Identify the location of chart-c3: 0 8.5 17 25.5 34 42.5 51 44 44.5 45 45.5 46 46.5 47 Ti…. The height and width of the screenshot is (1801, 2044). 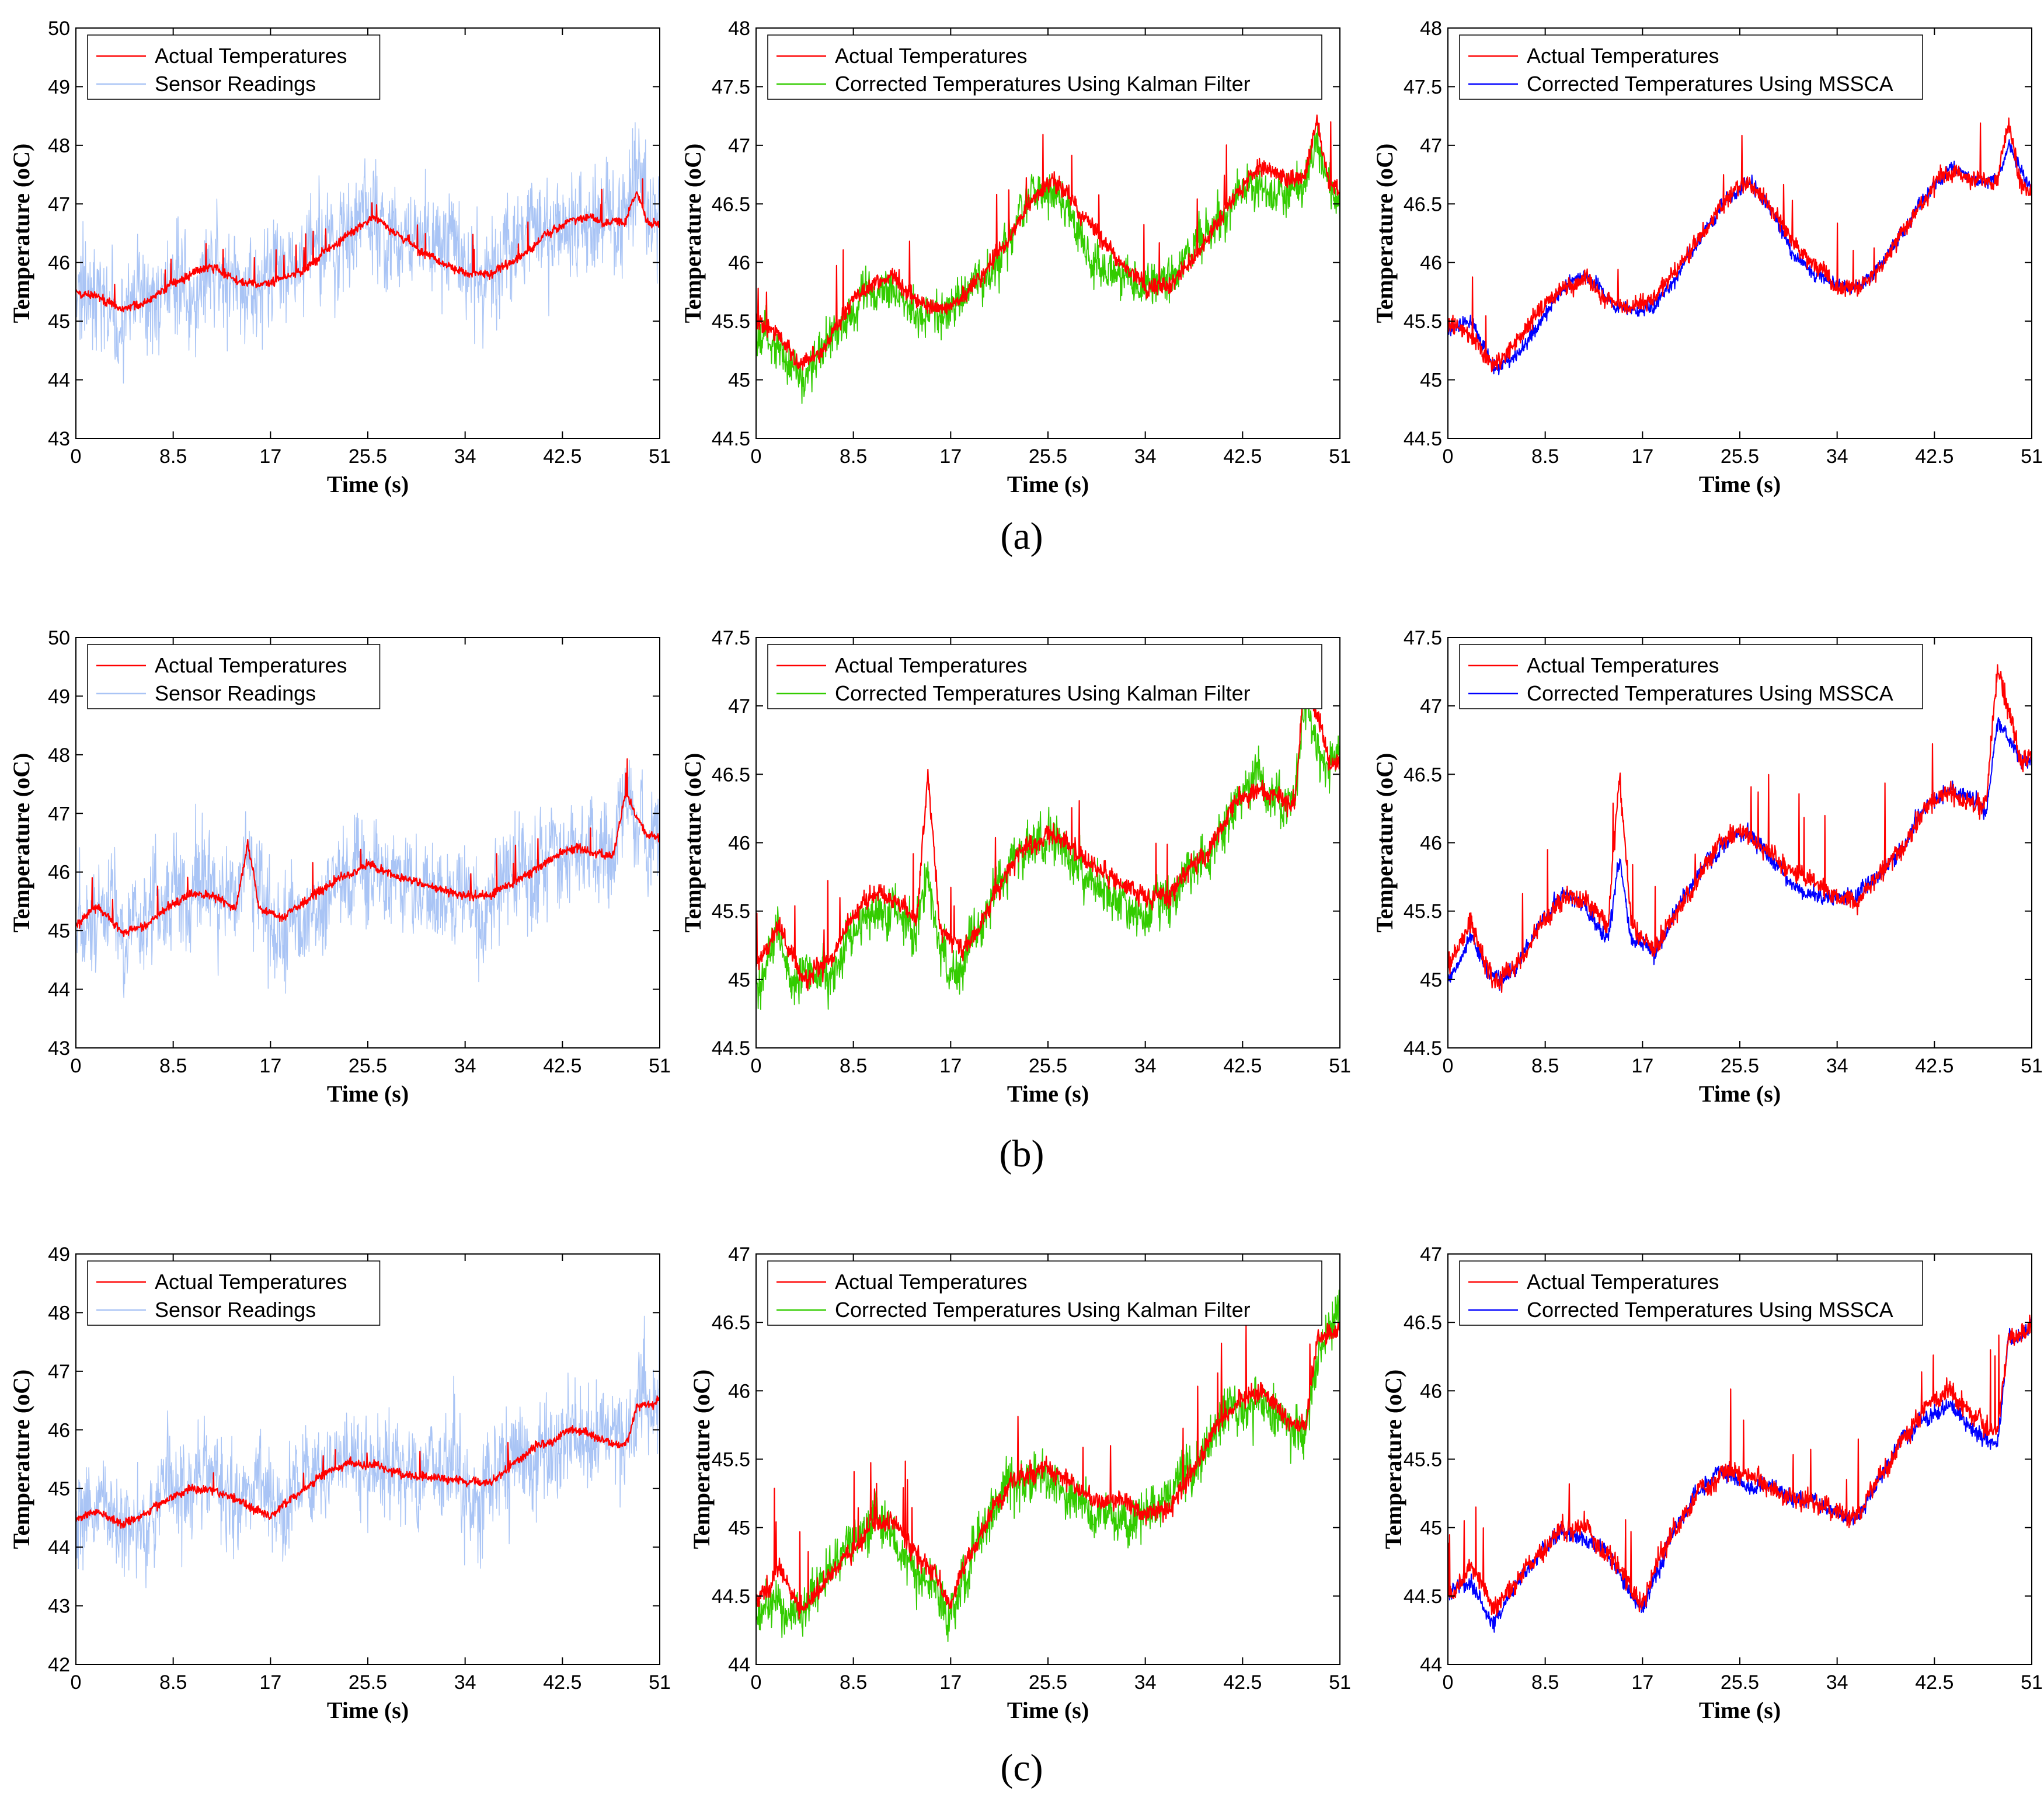
(1711, 1483).